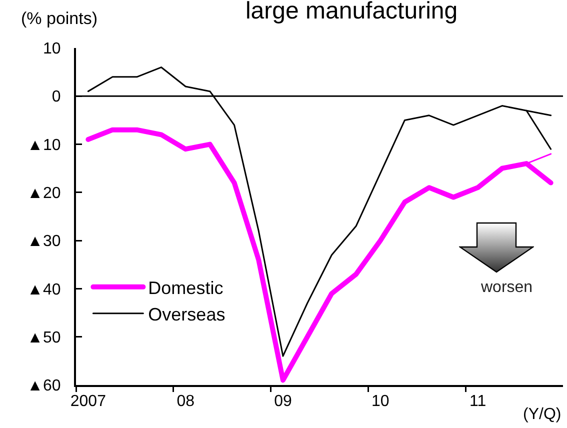 Image resolution: width=567 pixels, height=428 pixels. Describe the element at coordinates (477, 401) in the screenshot. I see `x-tick-label: 11` at that location.